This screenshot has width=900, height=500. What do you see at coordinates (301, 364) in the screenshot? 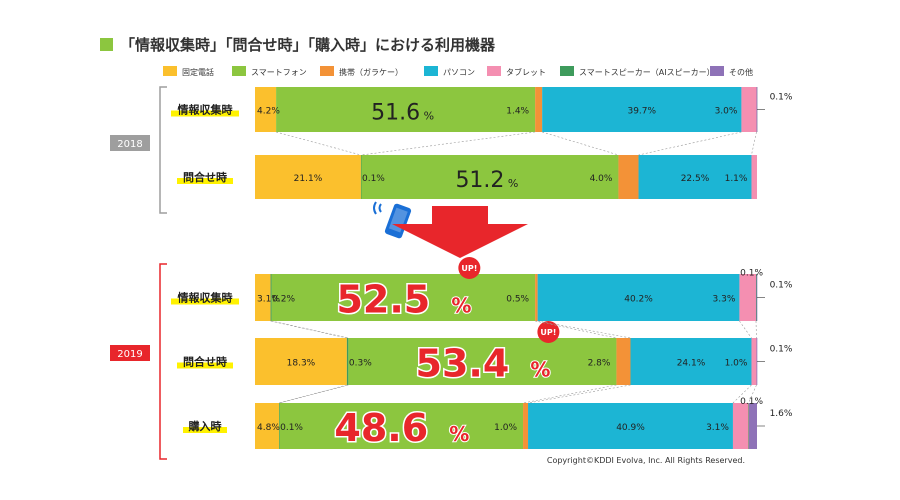
I see `bar-value-label: 18.3%` at bounding box center [301, 364].